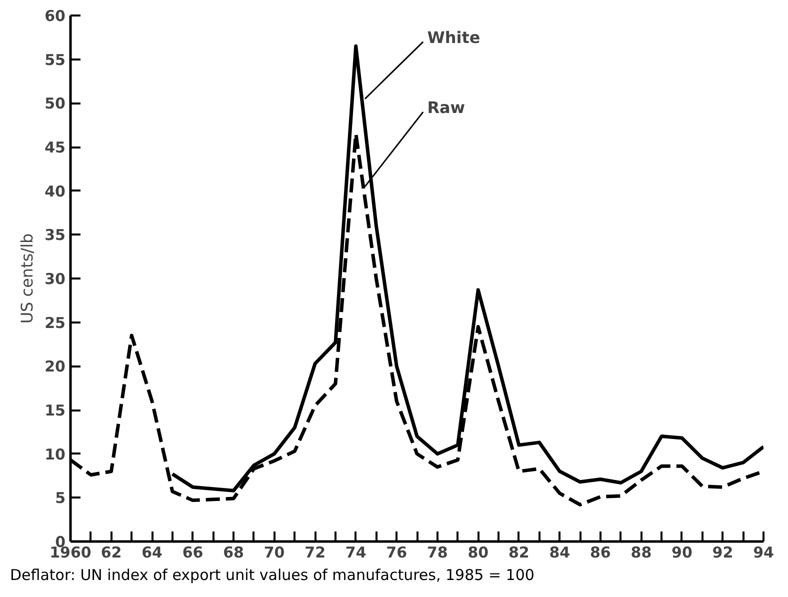  Describe the element at coordinates (55, 16) in the screenshot. I see `y-tick-label: 60` at that location.